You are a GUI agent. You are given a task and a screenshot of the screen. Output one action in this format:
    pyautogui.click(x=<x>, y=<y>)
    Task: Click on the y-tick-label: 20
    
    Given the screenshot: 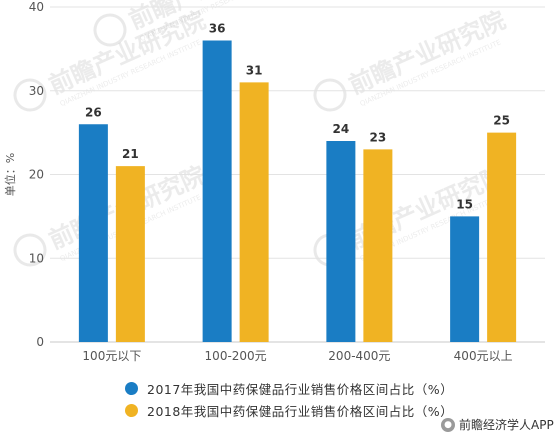 What is the action you would take?
    pyautogui.click(x=36, y=175)
    